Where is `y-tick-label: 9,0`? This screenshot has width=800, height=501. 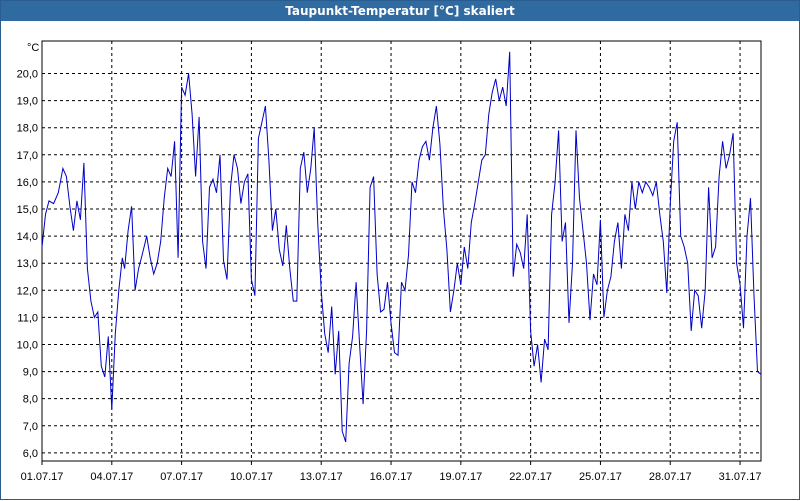
y-tick-label: 9,0 is located at coordinates (30, 373).